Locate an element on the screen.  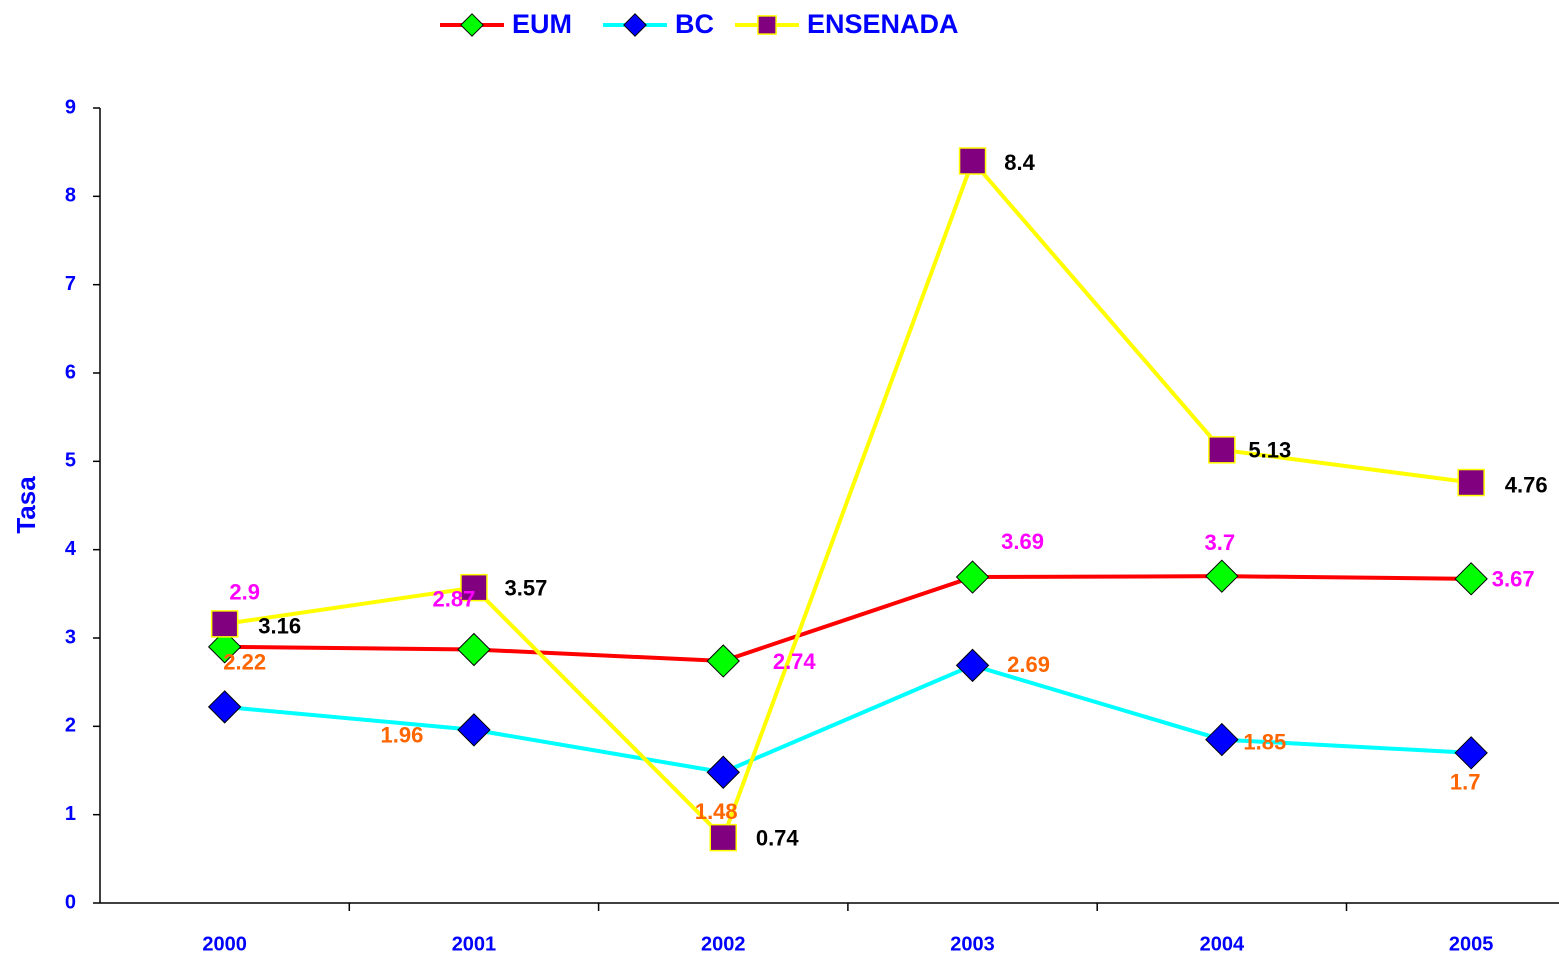
x-tick-label: 2004 is located at coordinates (1222, 944).